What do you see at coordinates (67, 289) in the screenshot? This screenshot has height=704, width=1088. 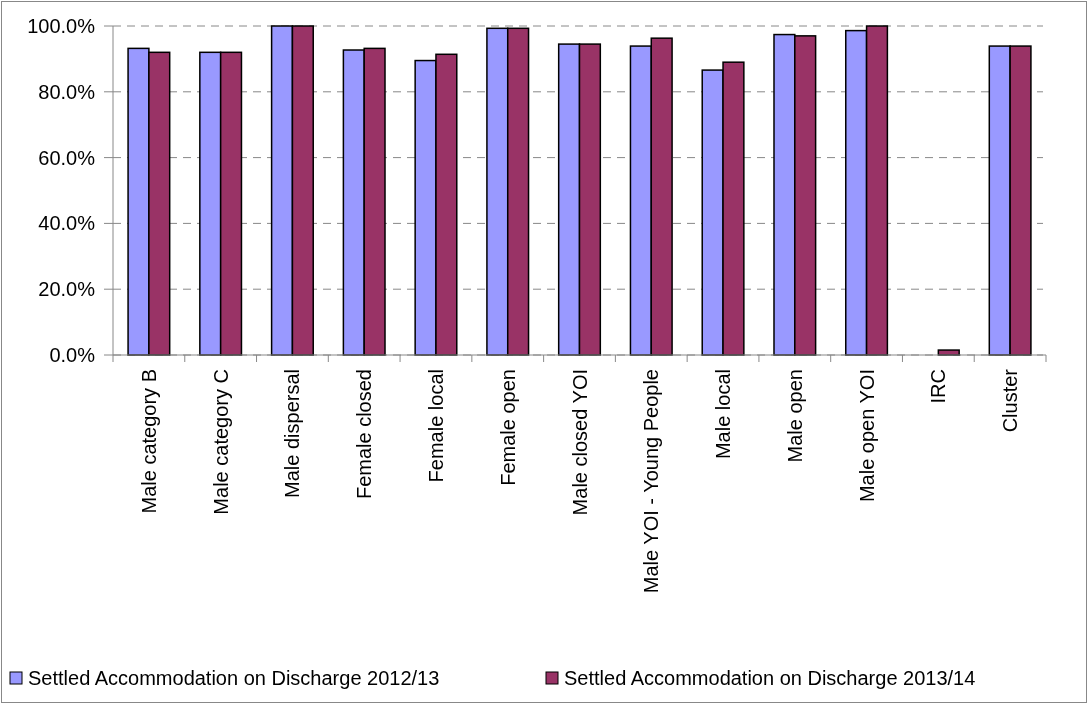 I see `y-tick-label: 20.0%` at bounding box center [67, 289].